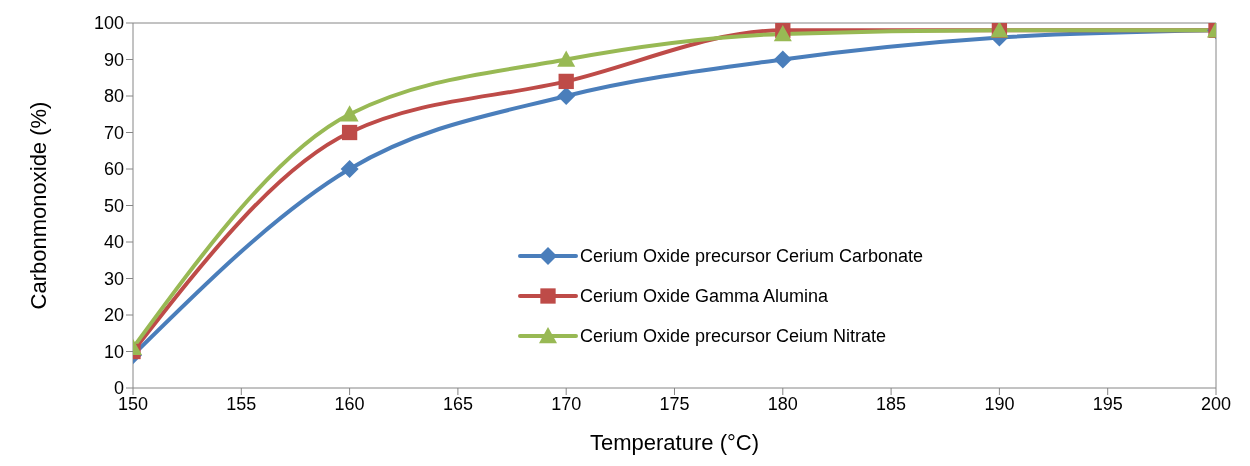 This screenshot has width=1250, height=466. Describe the element at coordinates (133, 403) in the screenshot. I see `x-tick-label: 150` at that location.